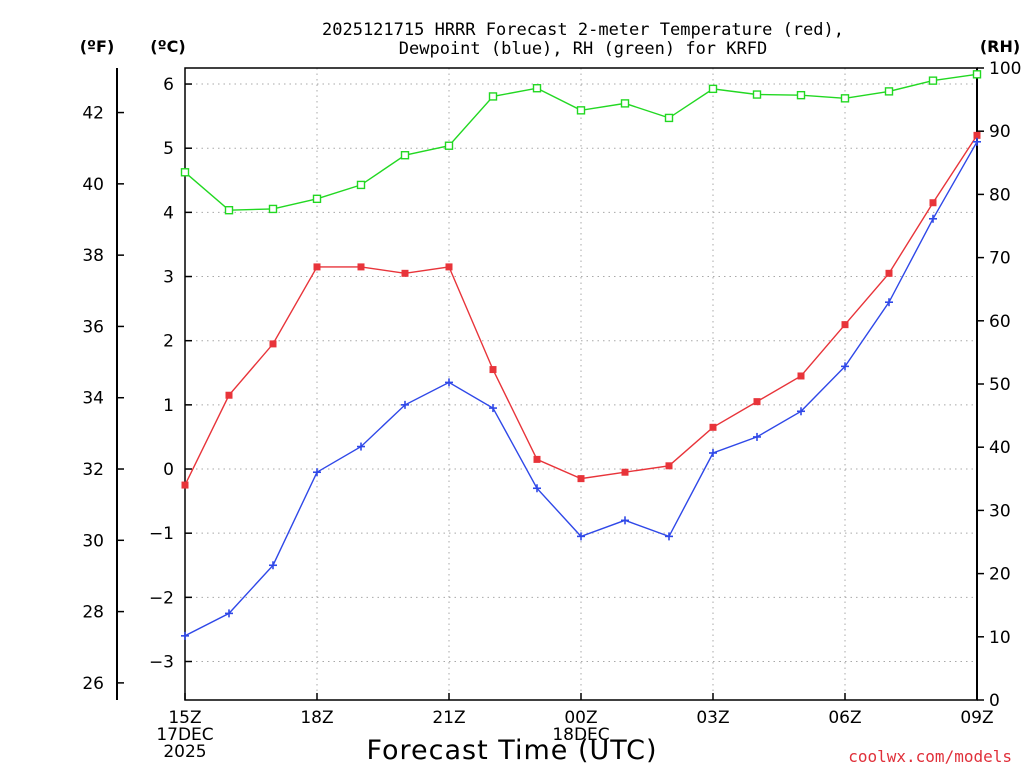  What do you see at coordinates (712, 718) in the screenshot?
I see `x-tick-label: 03Z` at bounding box center [712, 718].